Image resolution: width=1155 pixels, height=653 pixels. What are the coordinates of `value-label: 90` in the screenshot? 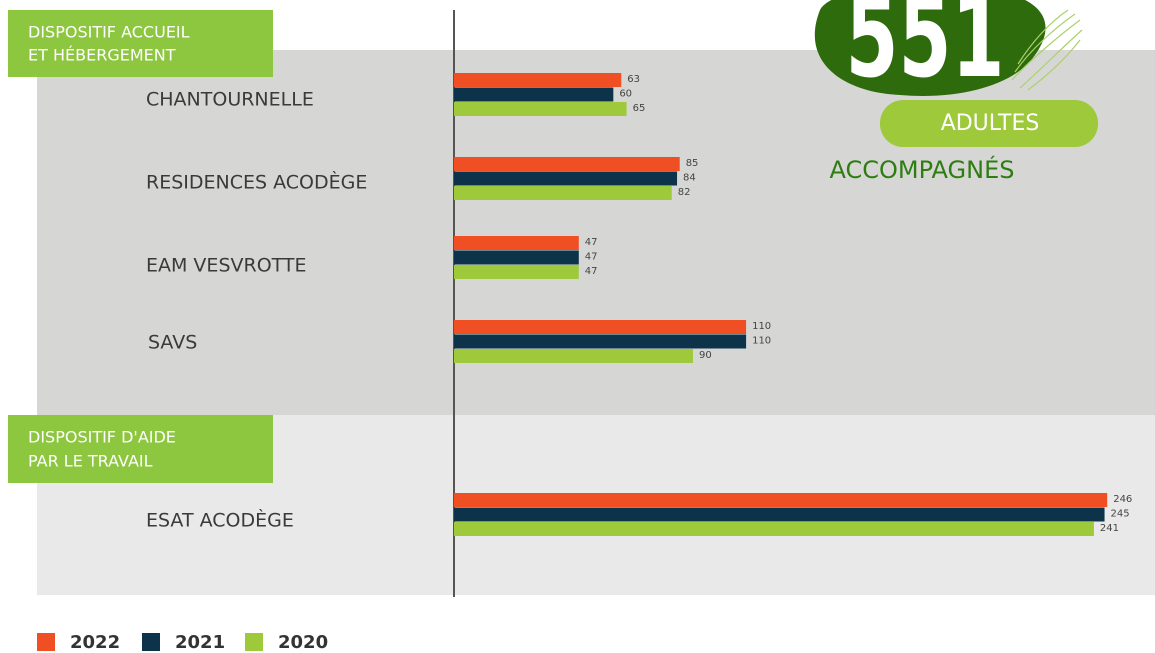 It's located at (705, 355).